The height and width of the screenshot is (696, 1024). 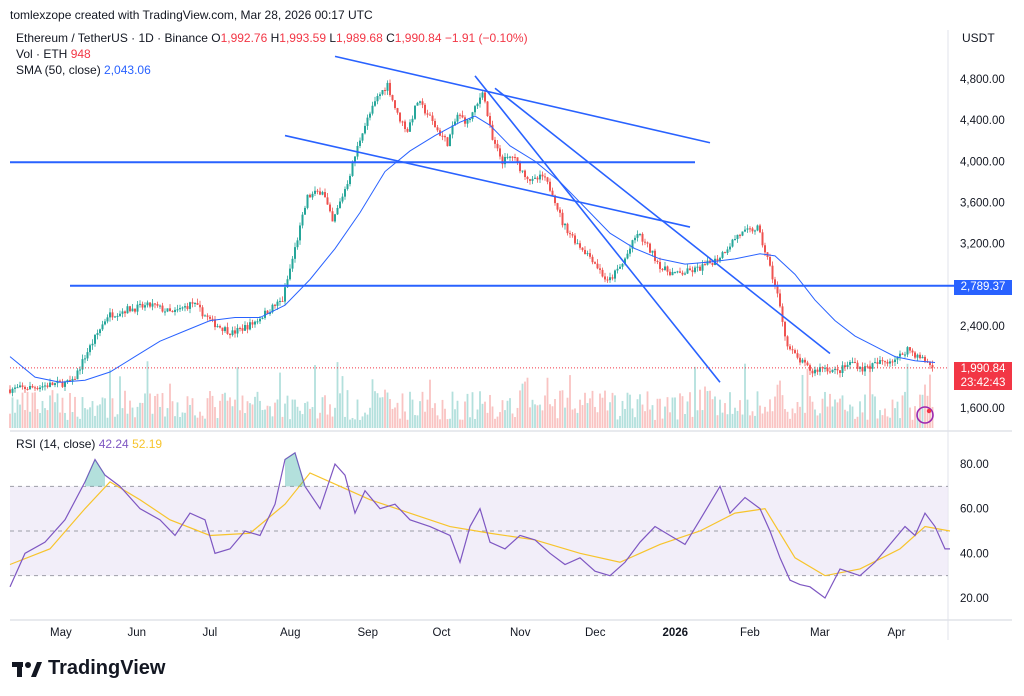 I want to click on time-axis-label: Sep, so click(x=368, y=633).